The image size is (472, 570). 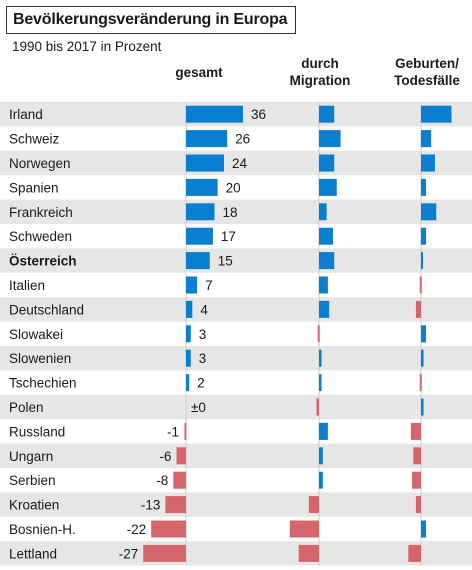 What do you see at coordinates (32, 480) in the screenshot?
I see `category-label: Serbien` at bounding box center [32, 480].